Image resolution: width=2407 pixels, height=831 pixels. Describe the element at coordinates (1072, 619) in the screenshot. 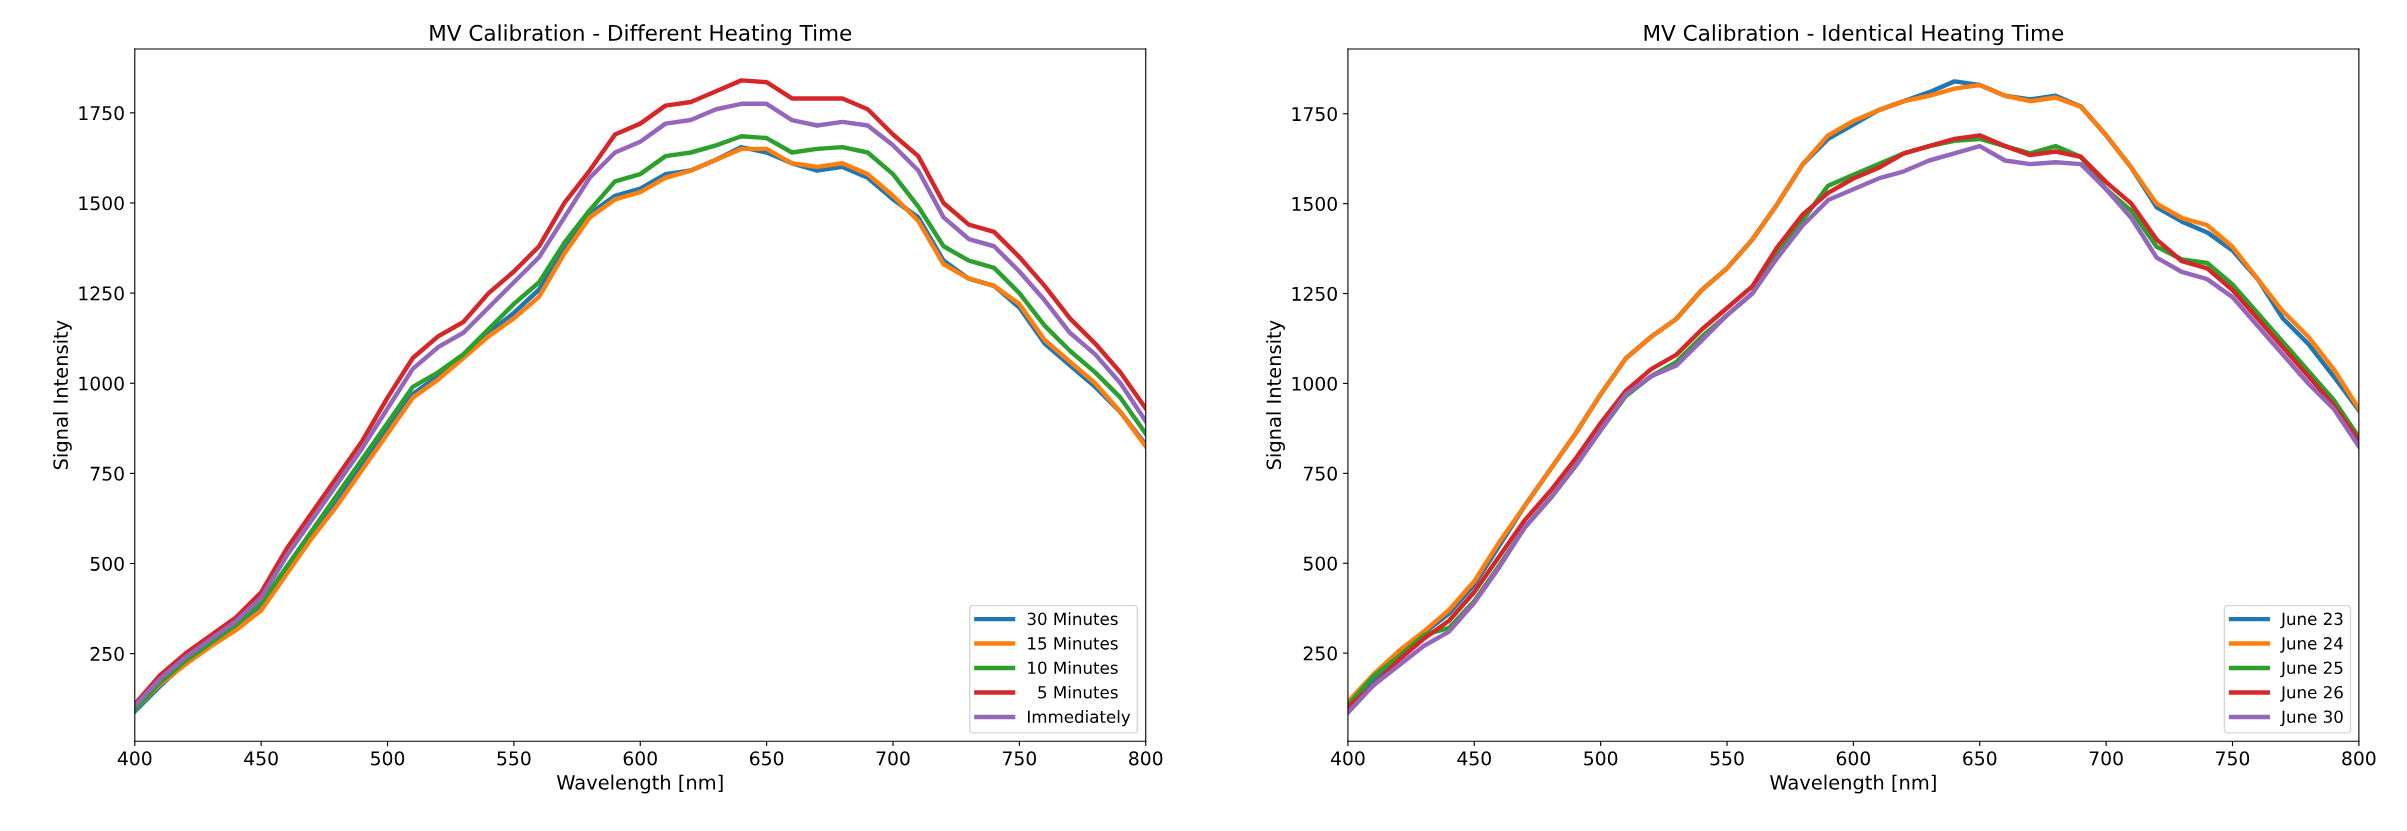

I see `legend-label: 30 Minutes` at that location.